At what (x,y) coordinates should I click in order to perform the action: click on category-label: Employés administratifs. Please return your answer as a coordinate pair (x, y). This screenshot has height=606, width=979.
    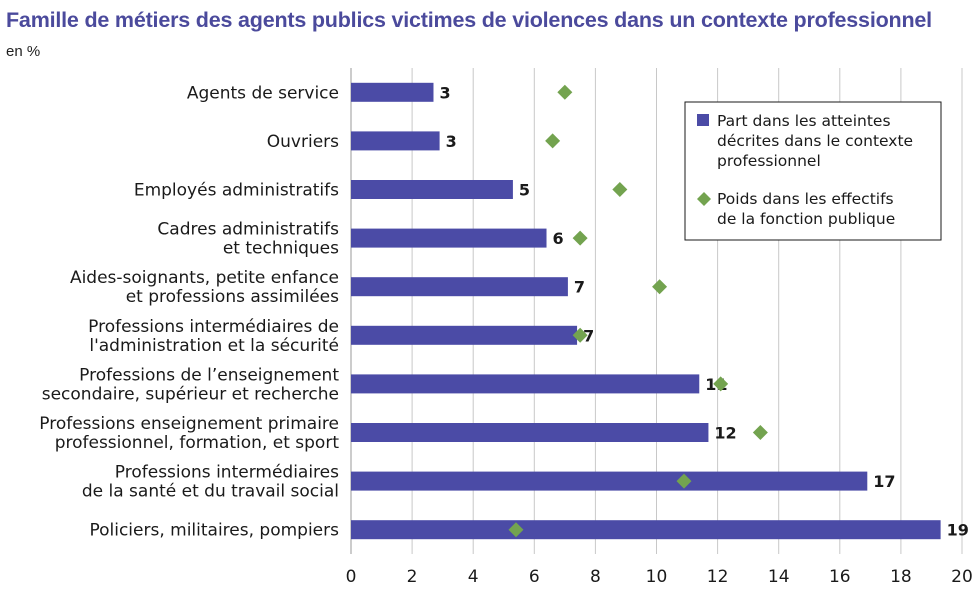
    Looking at the image, I should click on (236, 191).